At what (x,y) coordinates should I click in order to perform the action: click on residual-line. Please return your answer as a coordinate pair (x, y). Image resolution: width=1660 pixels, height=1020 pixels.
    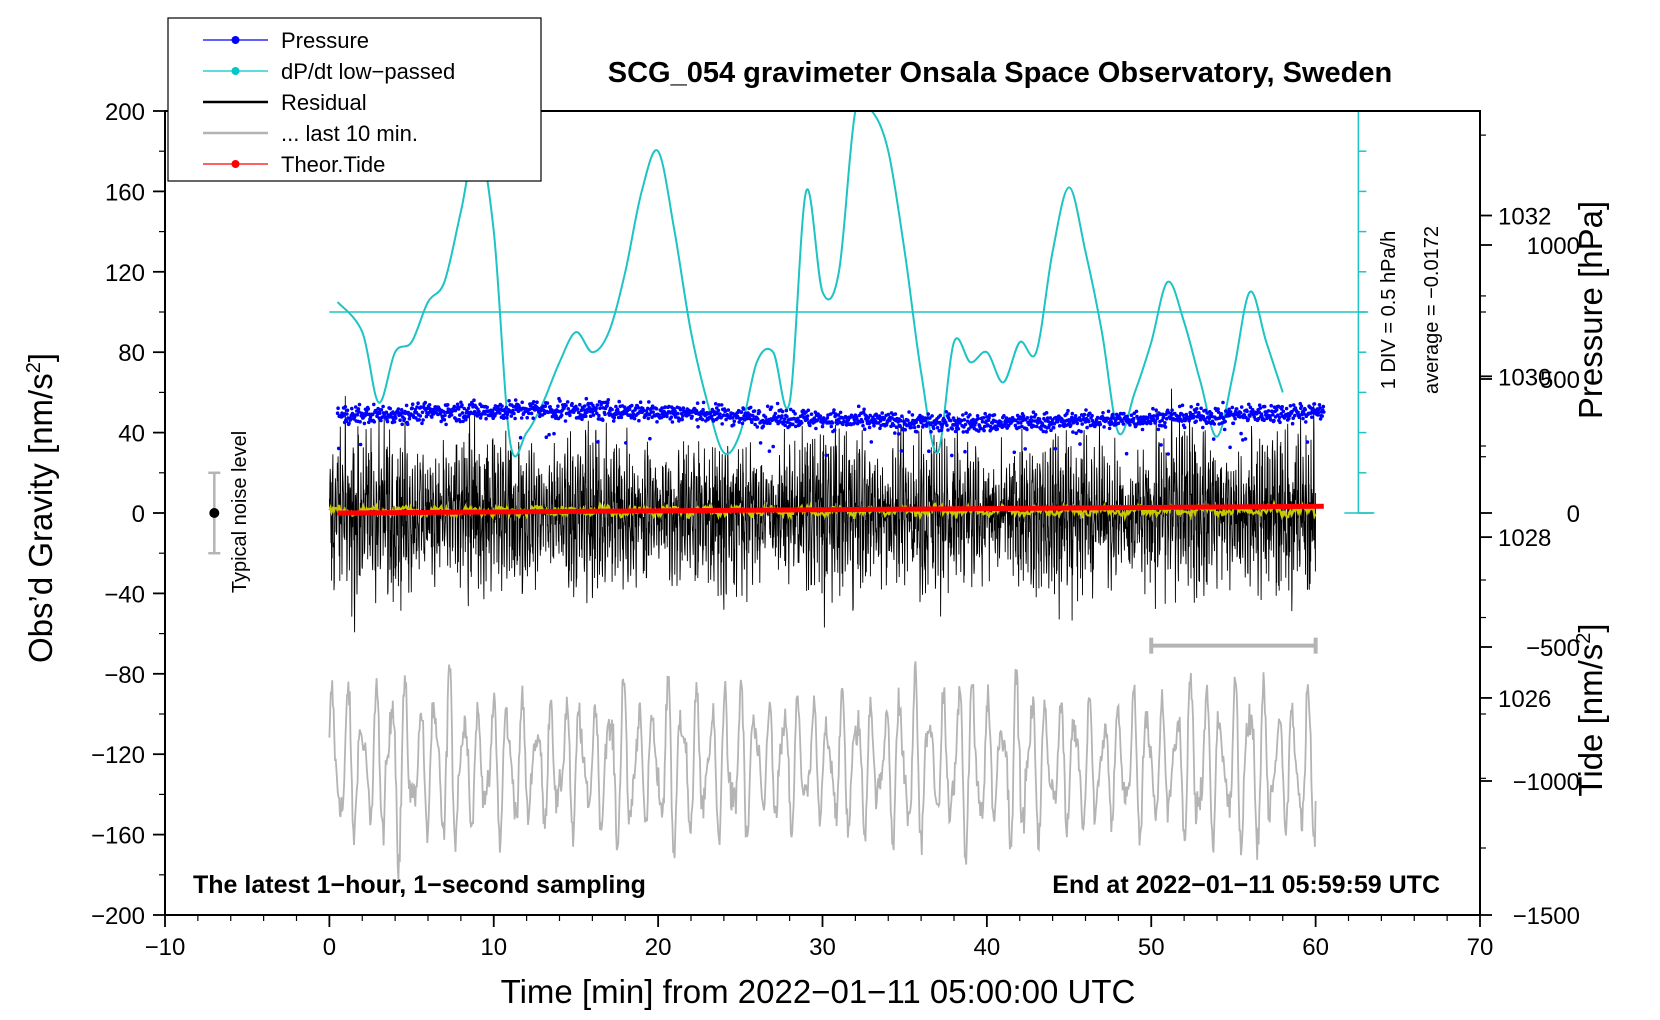
    Looking at the image, I should click on (822, 510).